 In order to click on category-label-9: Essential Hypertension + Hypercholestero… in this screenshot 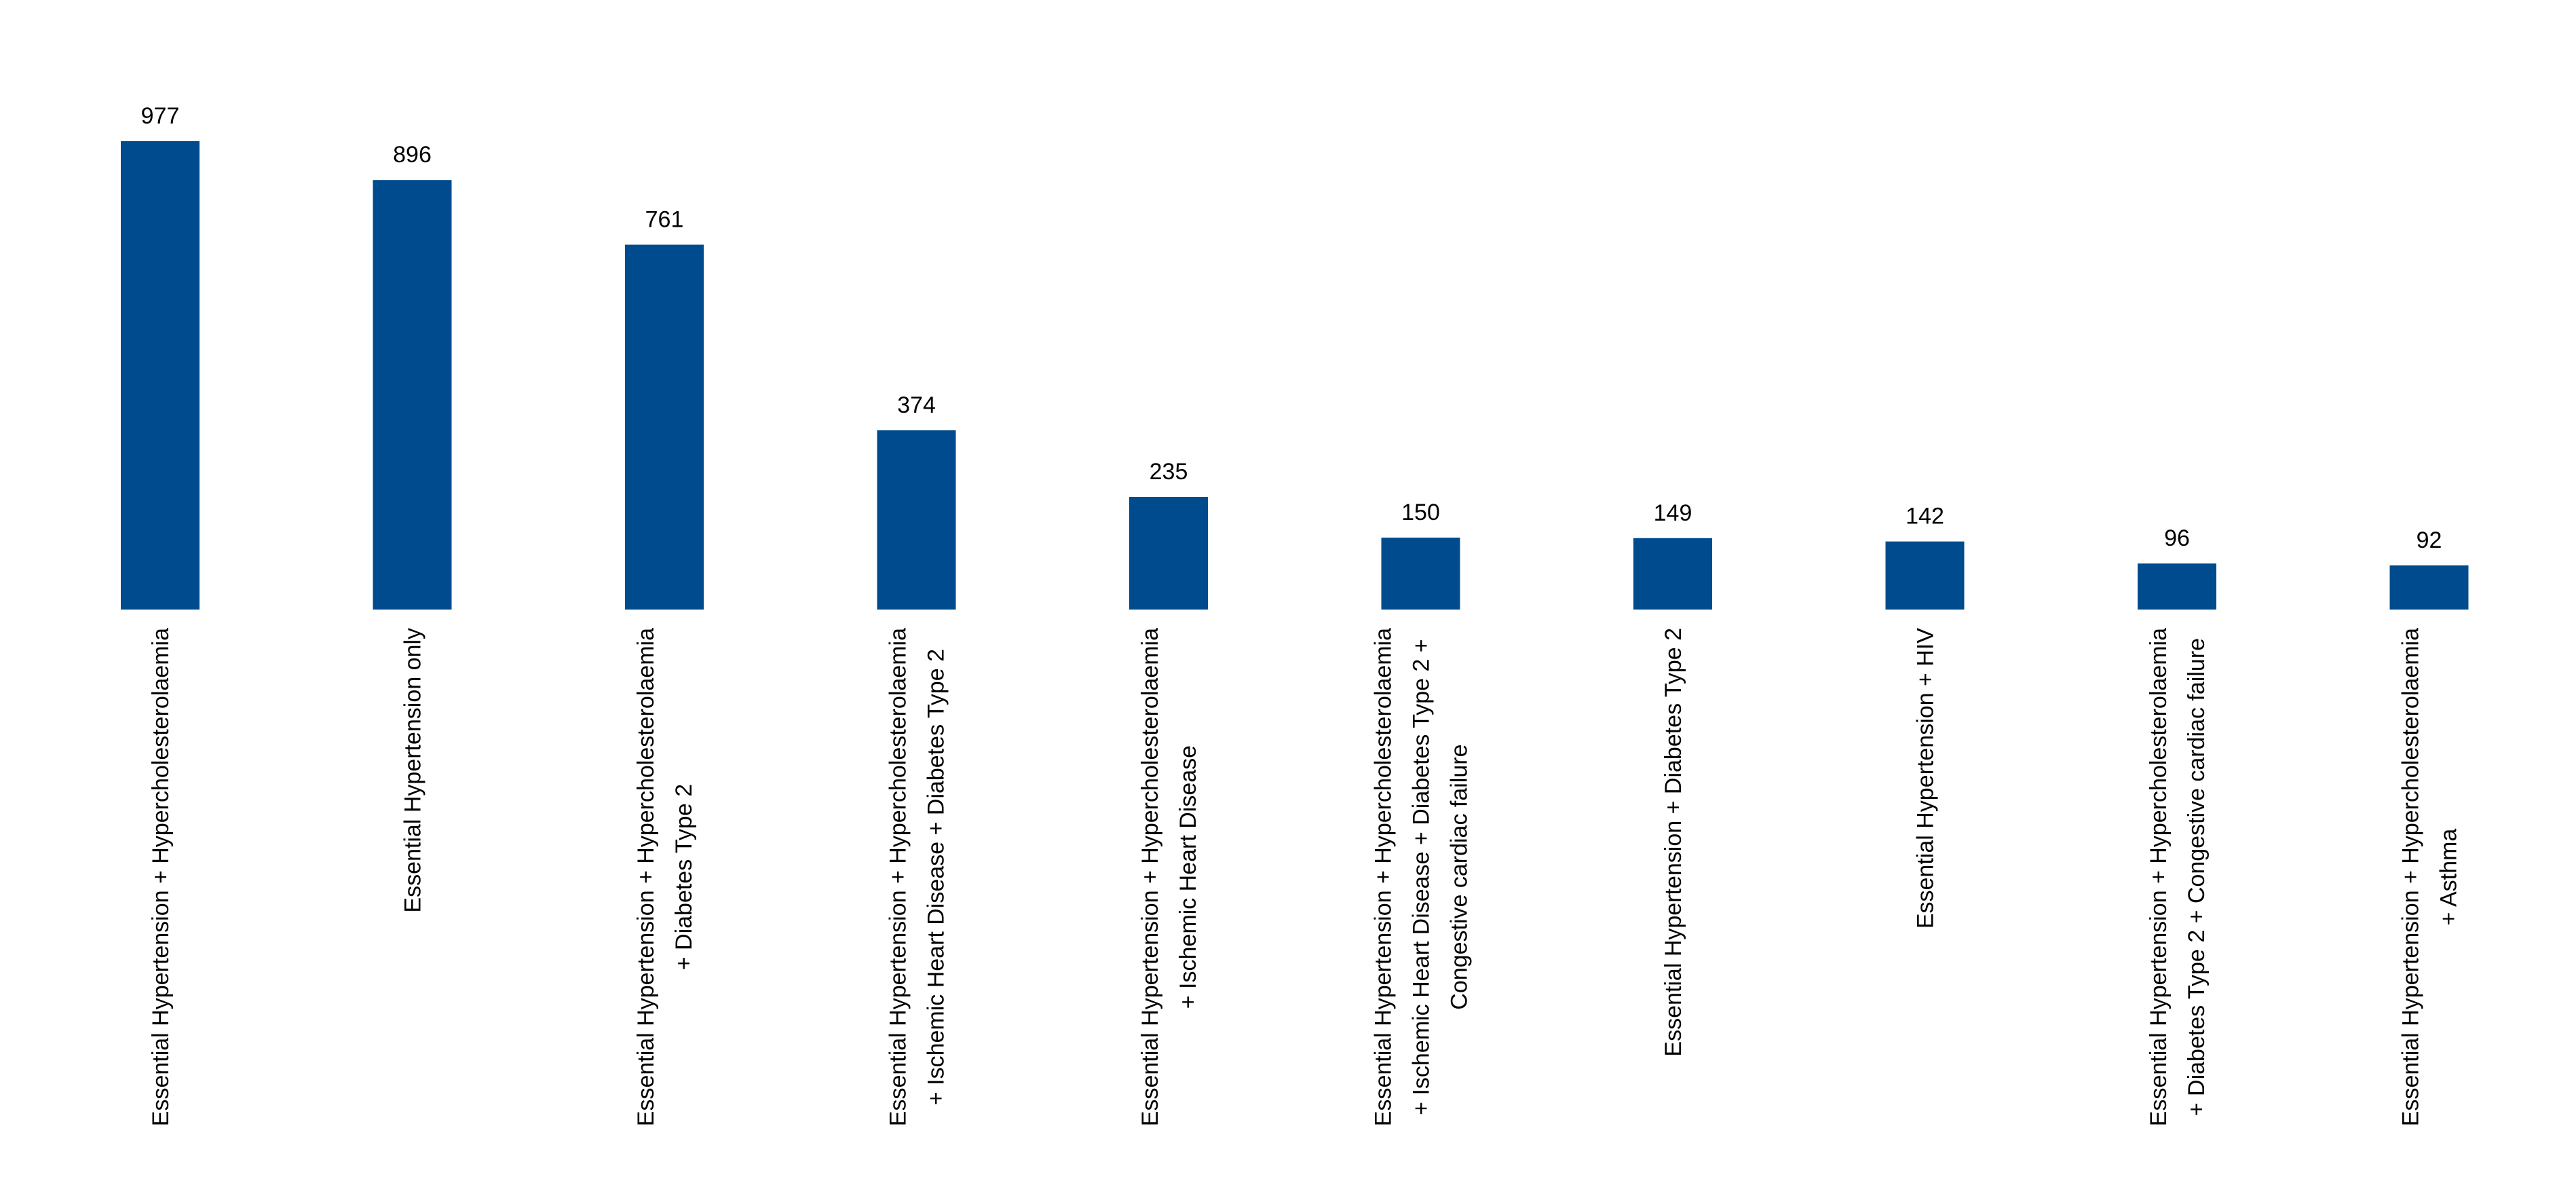, I will do `click(2178, 877)`.